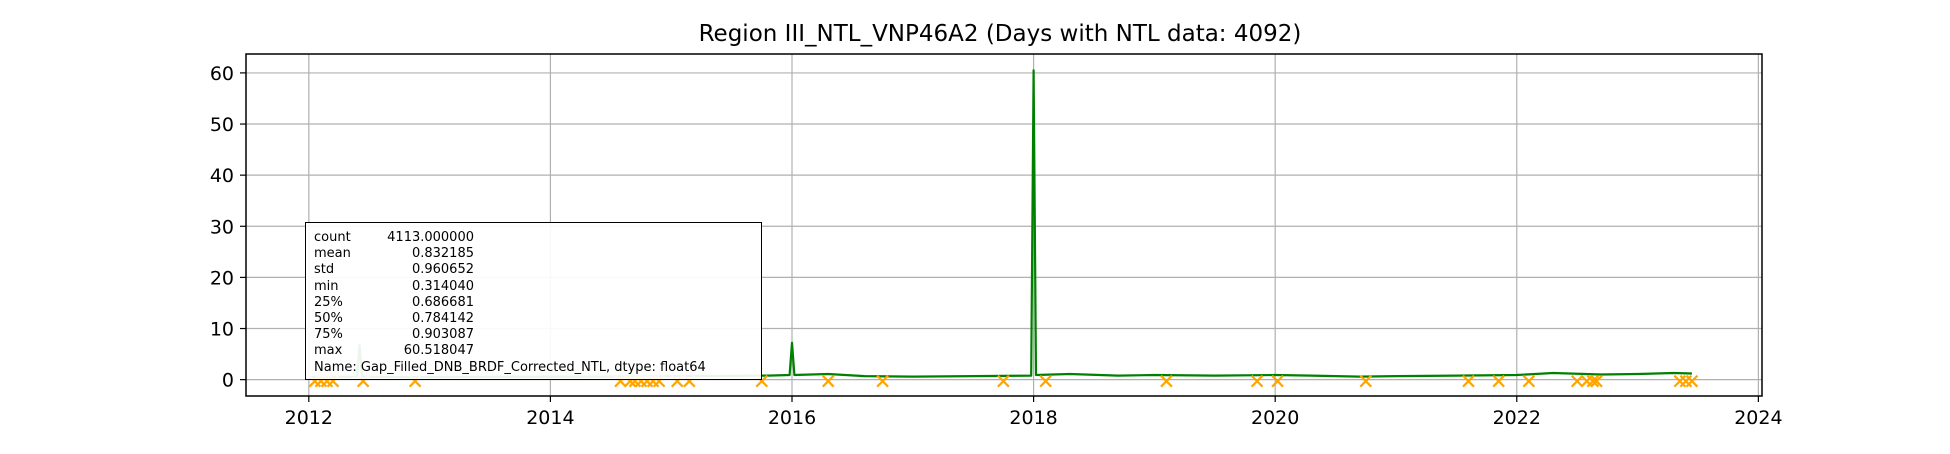 This screenshot has width=1950, height=454. What do you see at coordinates (442, 335) in the screenshot?
I see `stats-value: 0.903087` at bounding box center [442, 335].